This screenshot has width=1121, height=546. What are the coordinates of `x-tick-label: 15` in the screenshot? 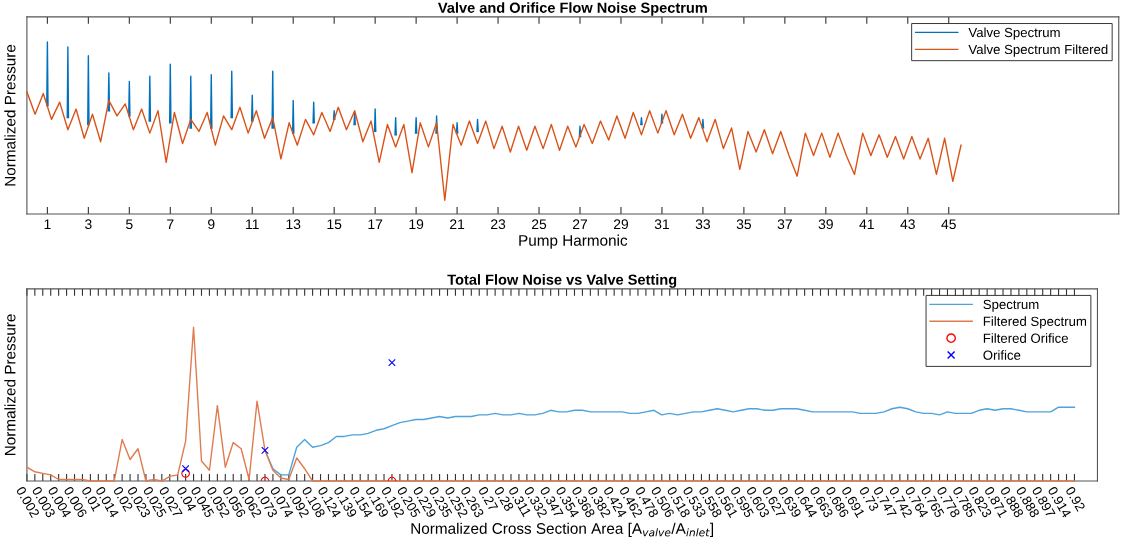 It's located at (334, 224).